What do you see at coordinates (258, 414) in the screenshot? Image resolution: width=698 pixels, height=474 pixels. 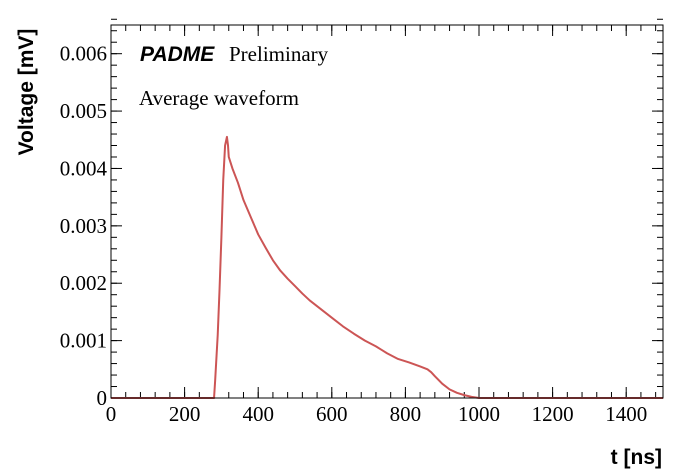 I see `x-tick-label: 400` at bounding box center [258, 414].